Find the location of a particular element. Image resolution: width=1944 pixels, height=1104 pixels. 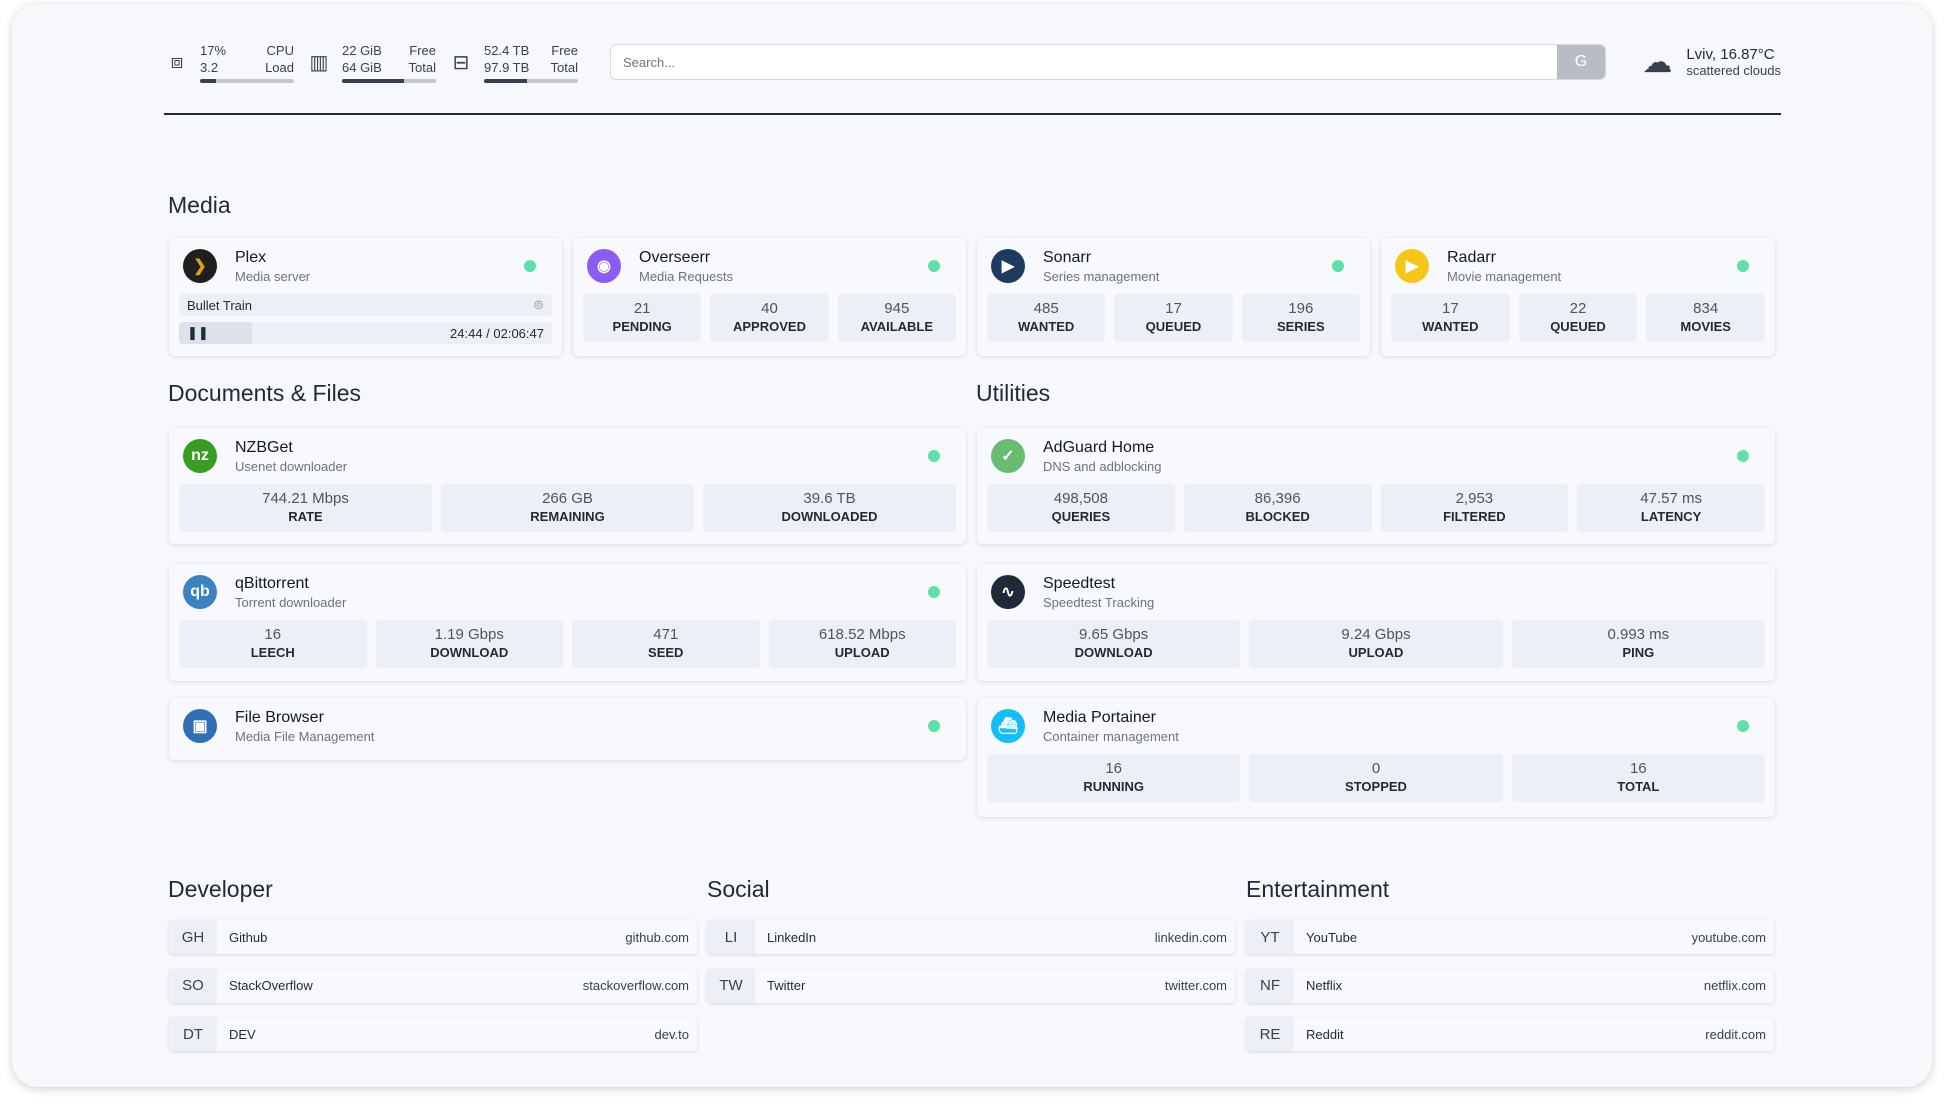

radarr-logo-icon: ▶ is located at coordinates (1412, 266).